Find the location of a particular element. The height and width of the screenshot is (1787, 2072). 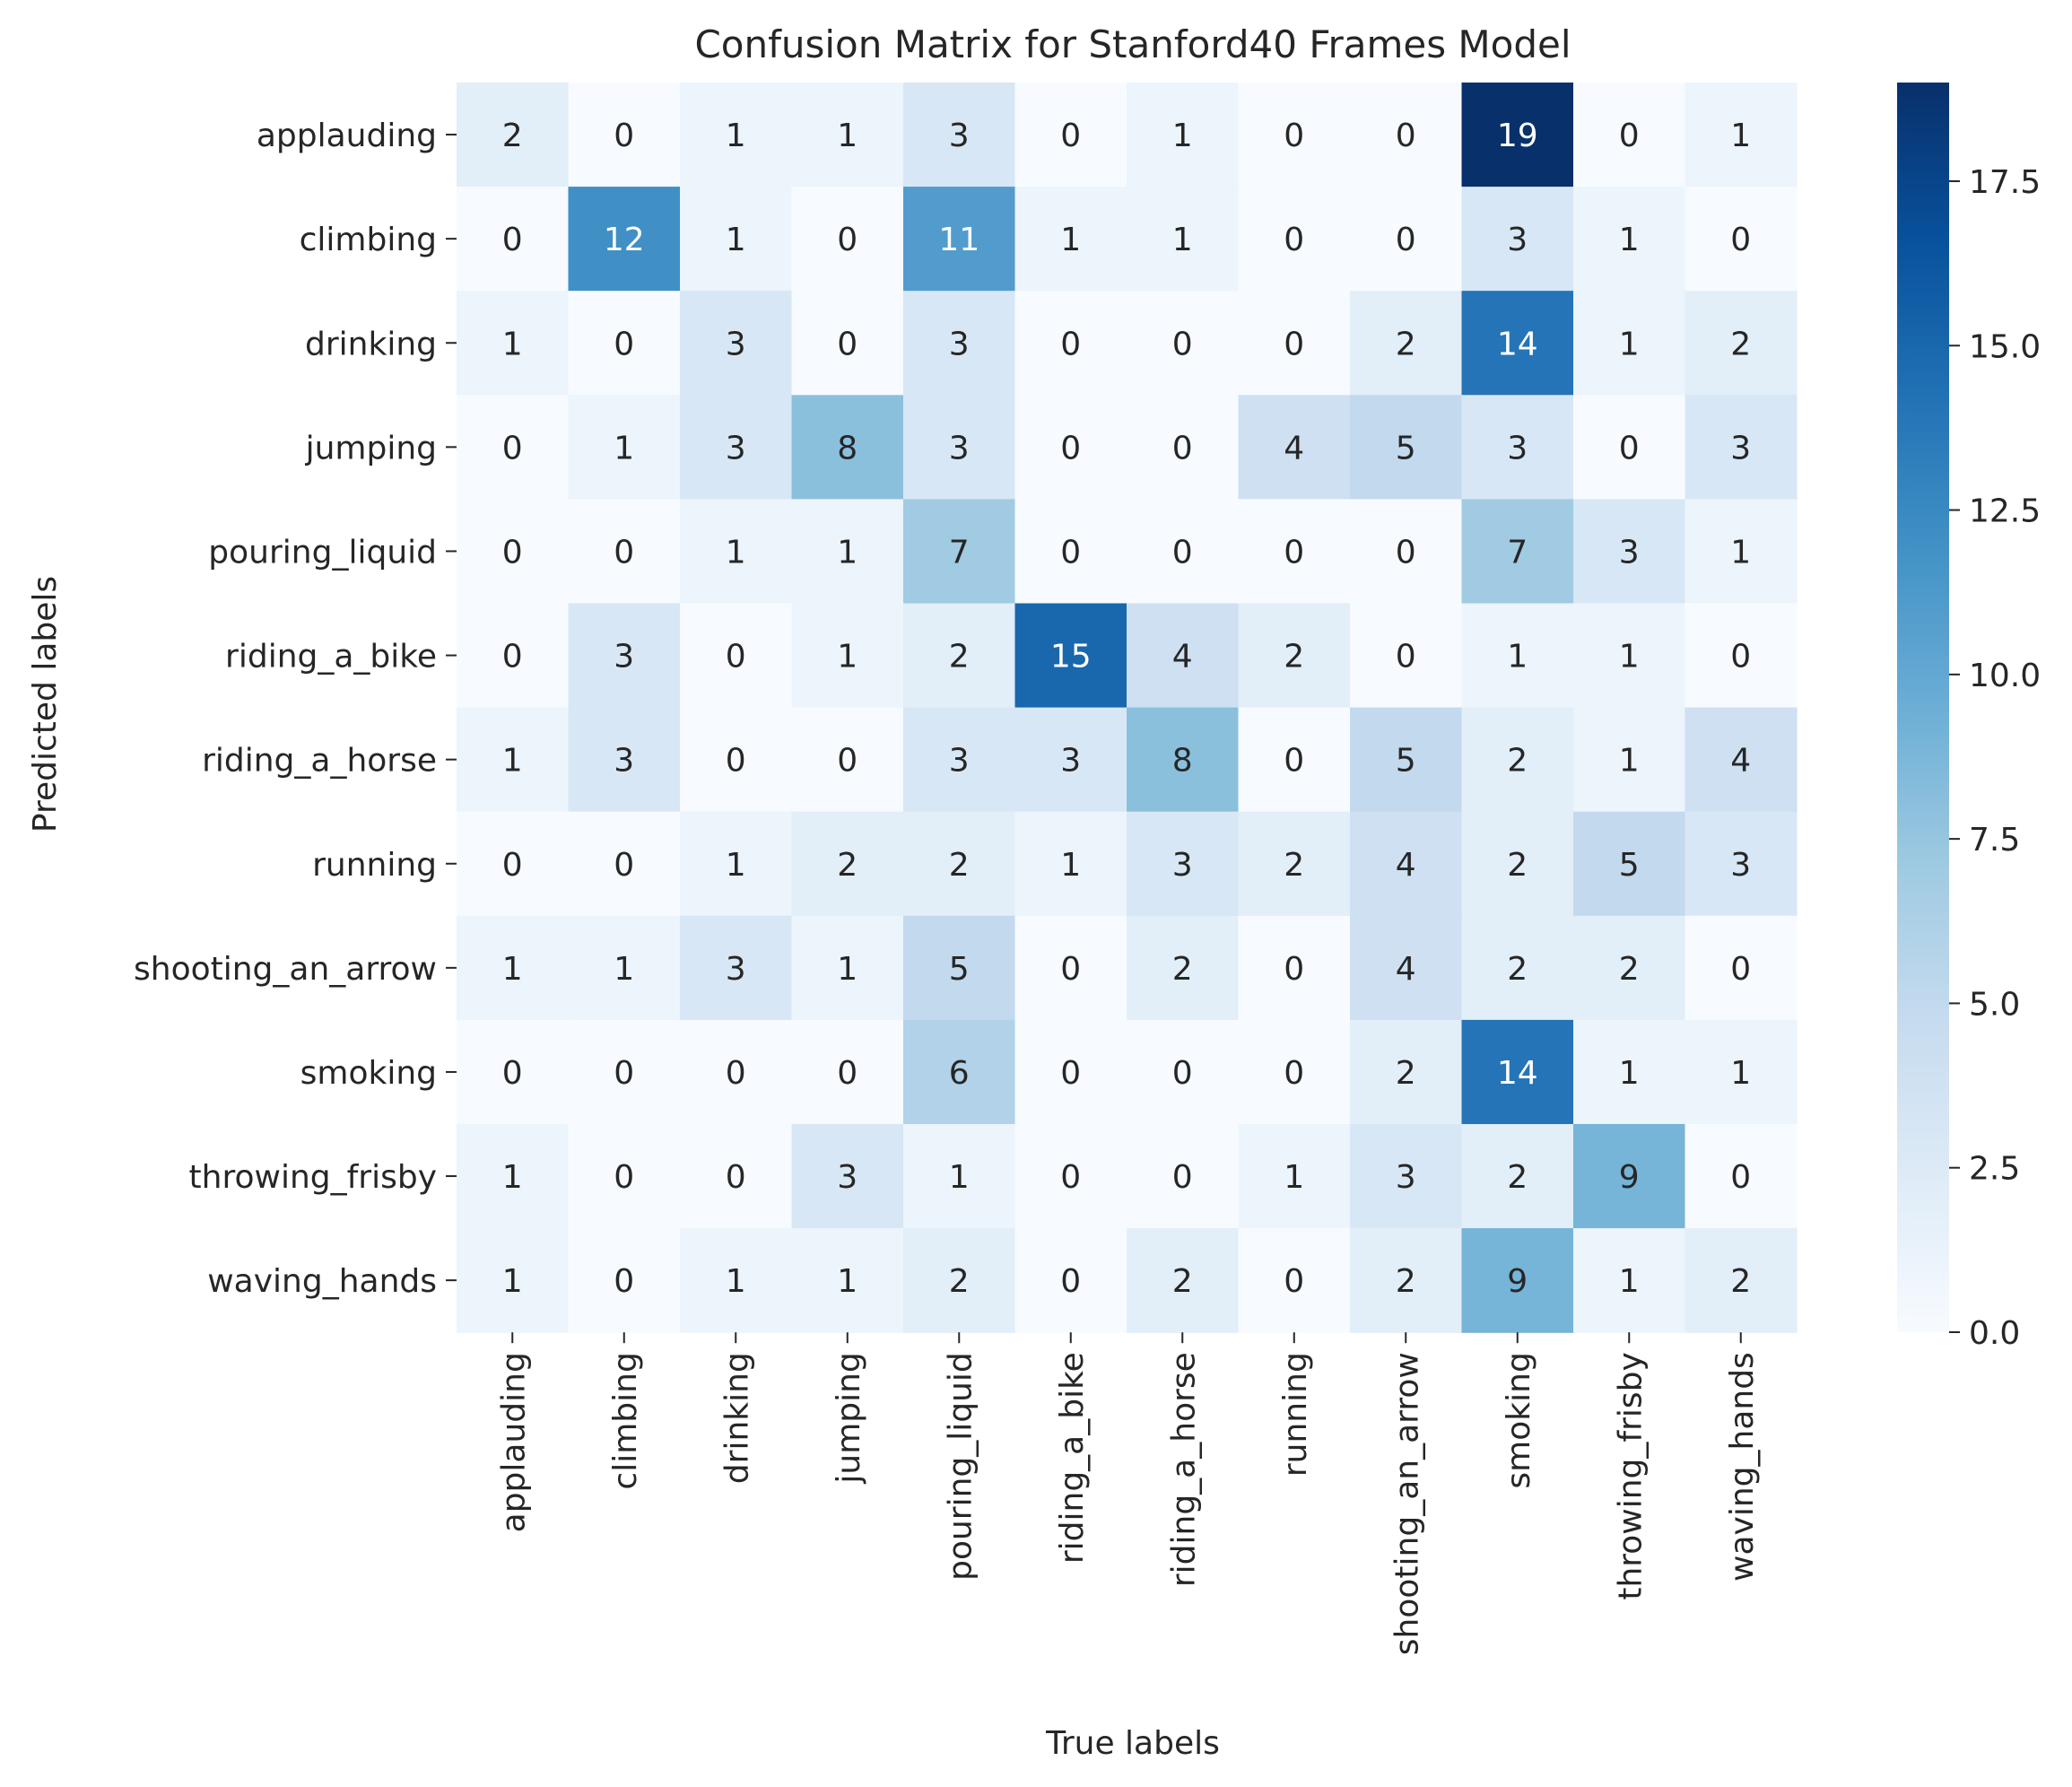

y-tick-label: throwing_frisby is located at coordinates (313, 1178).